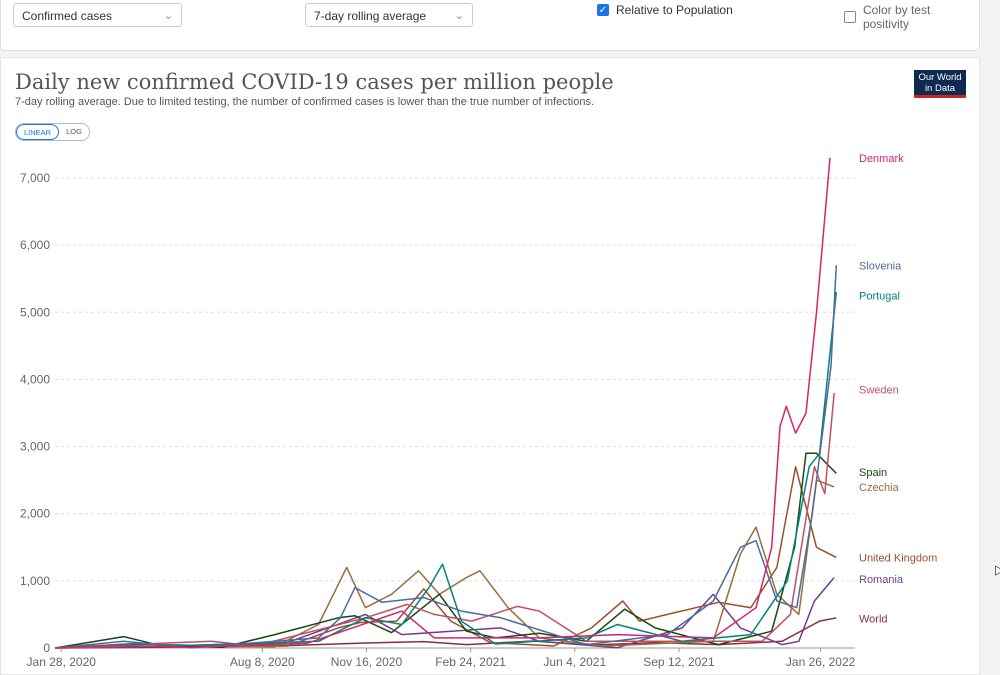 This screenshot has width=1000, height=675. What do you see at coordinates (62, 662) in the screenshot?
I see `x-tick-label: Jan 28, 2020` at bounding box center [62, 662].